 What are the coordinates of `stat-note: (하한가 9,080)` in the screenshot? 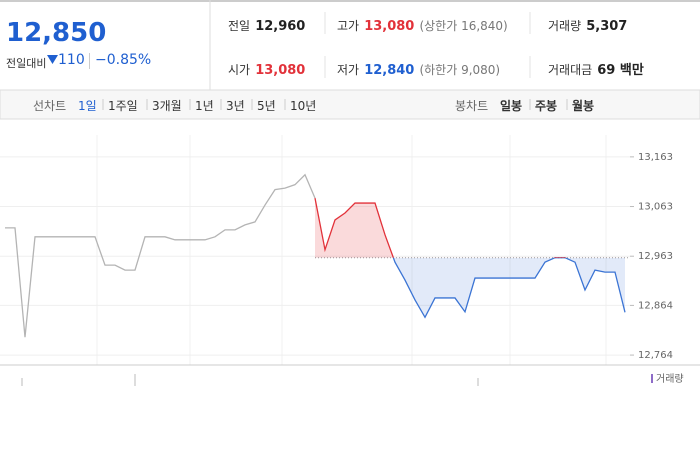 It's located at (460, 70).